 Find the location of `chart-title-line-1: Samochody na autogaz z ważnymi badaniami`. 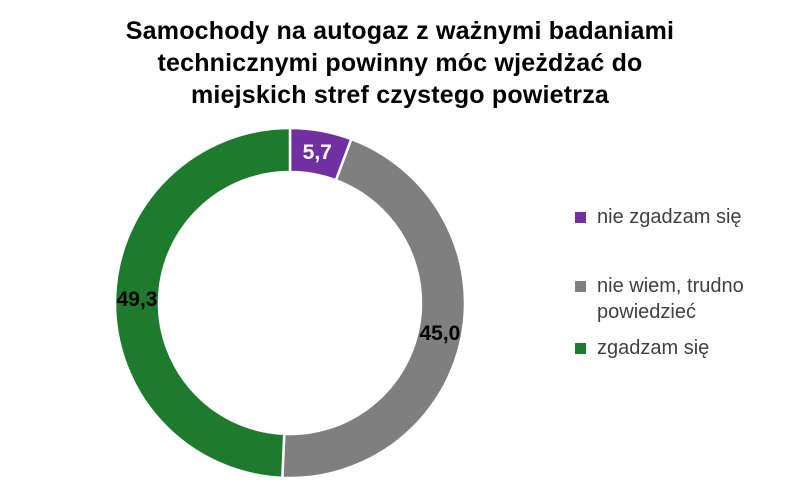

chart-title-line-1: Samochody na autogaz z ważnymi badaniami is located at coordinates (400, 31).